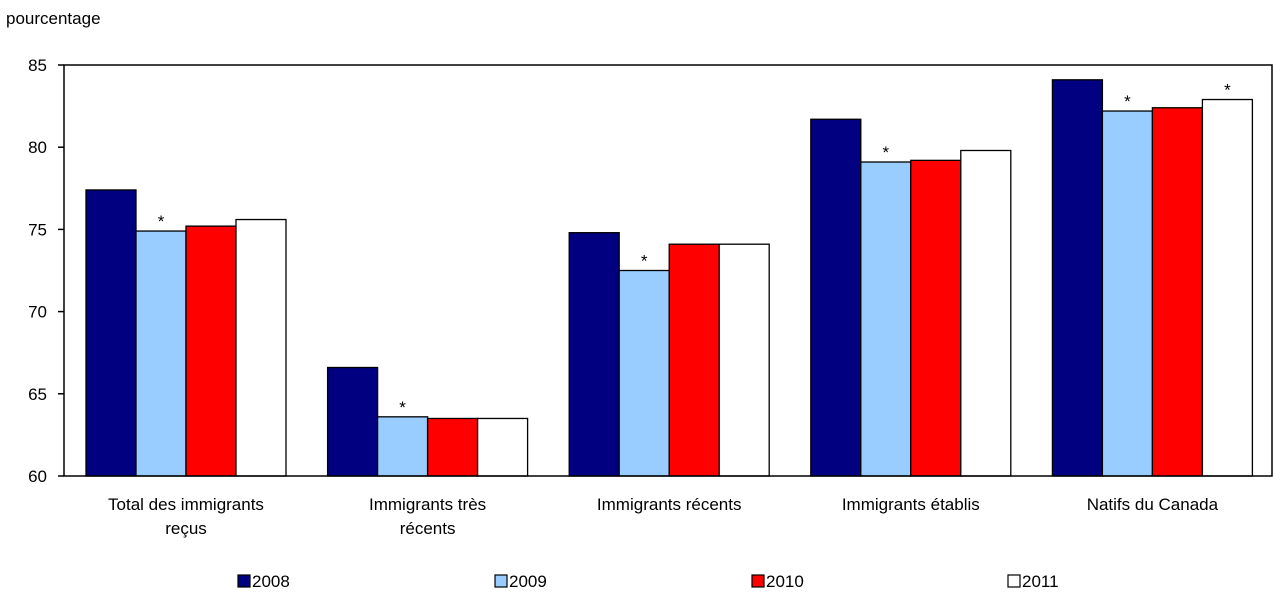  I want to click on category-label: Natifs du Canada, so click(1153, 504).